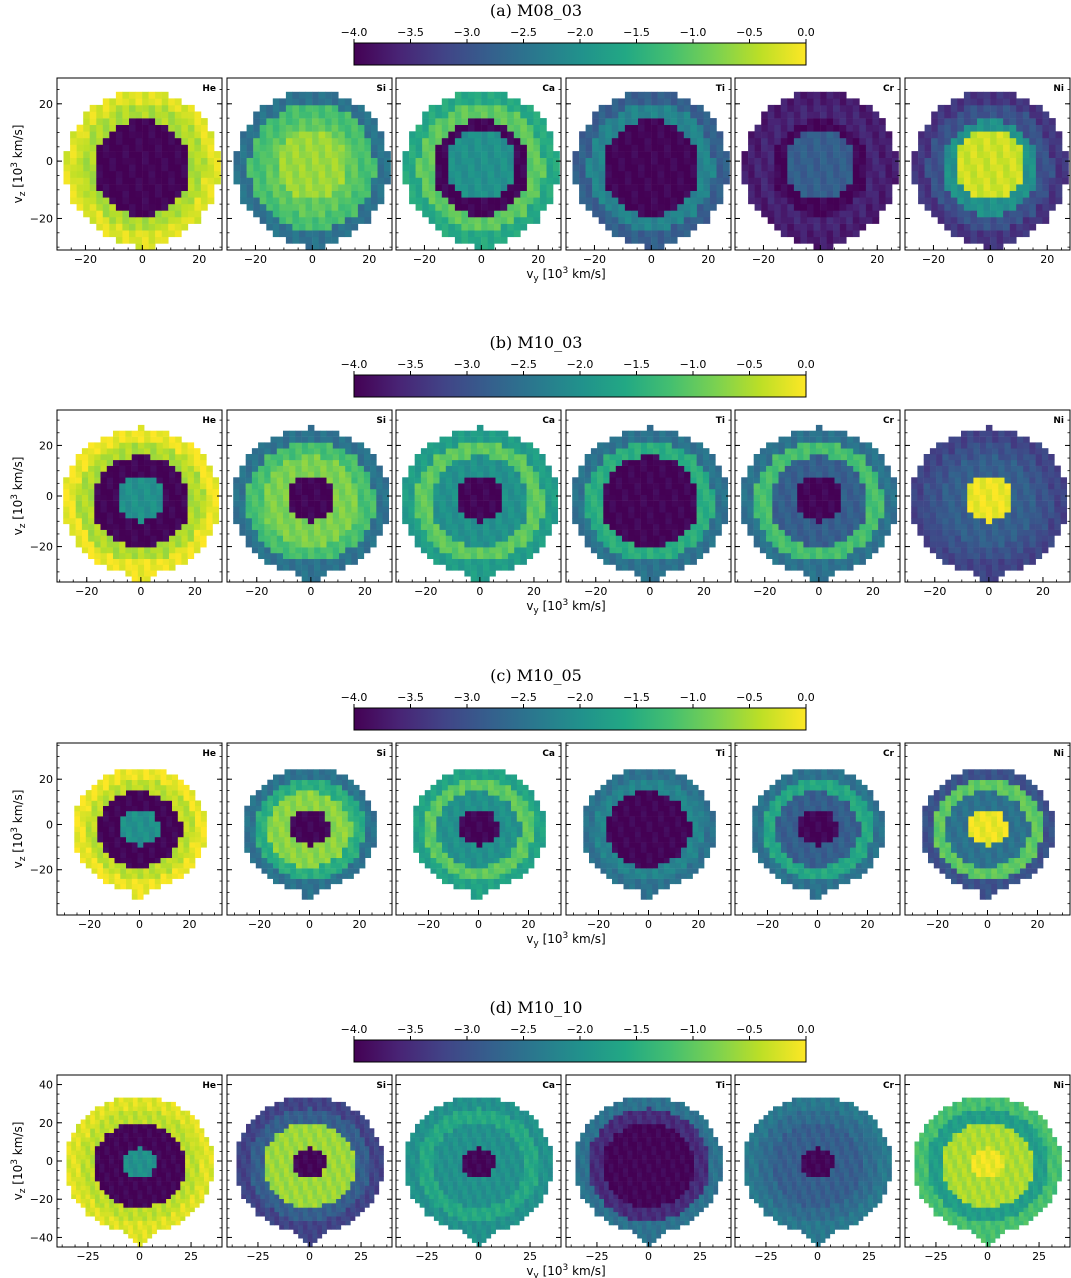 The image size is (1071, 1278). Describe the element at coordinates (578, 378) in the screenshot. I see `colorbar: −4.0 −3.5 −3.0 −2.5 −2.0 −1.5 −1.0 −0.5 0.0` at that location.